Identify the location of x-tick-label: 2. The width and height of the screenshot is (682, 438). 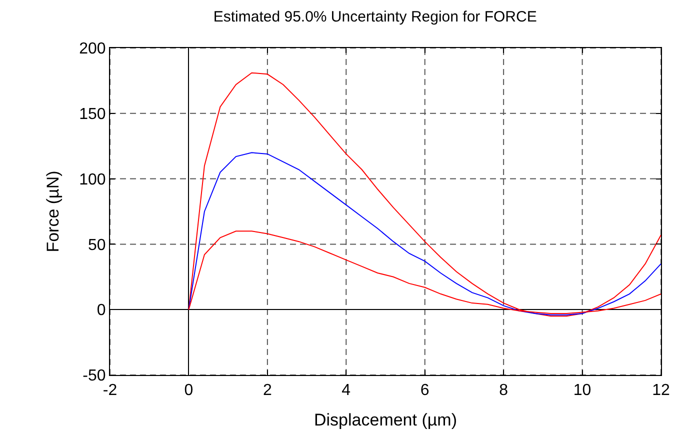
(267, 391).